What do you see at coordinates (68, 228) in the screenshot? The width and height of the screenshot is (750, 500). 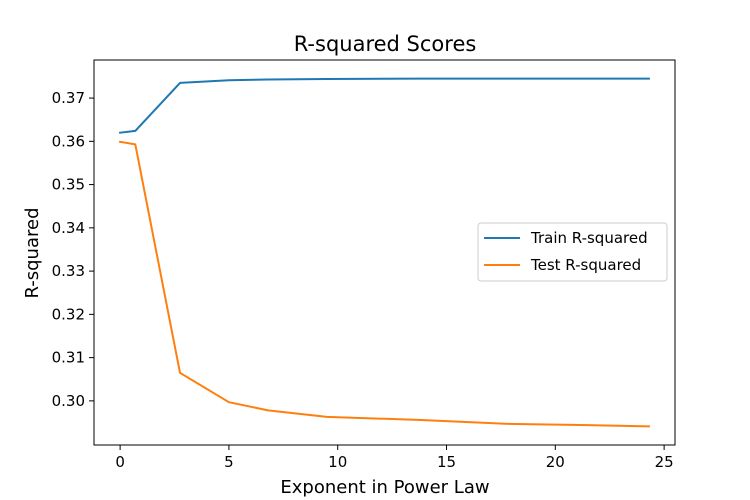 I see `y-tick-label: 0.34` at bounding box center [68, 228].